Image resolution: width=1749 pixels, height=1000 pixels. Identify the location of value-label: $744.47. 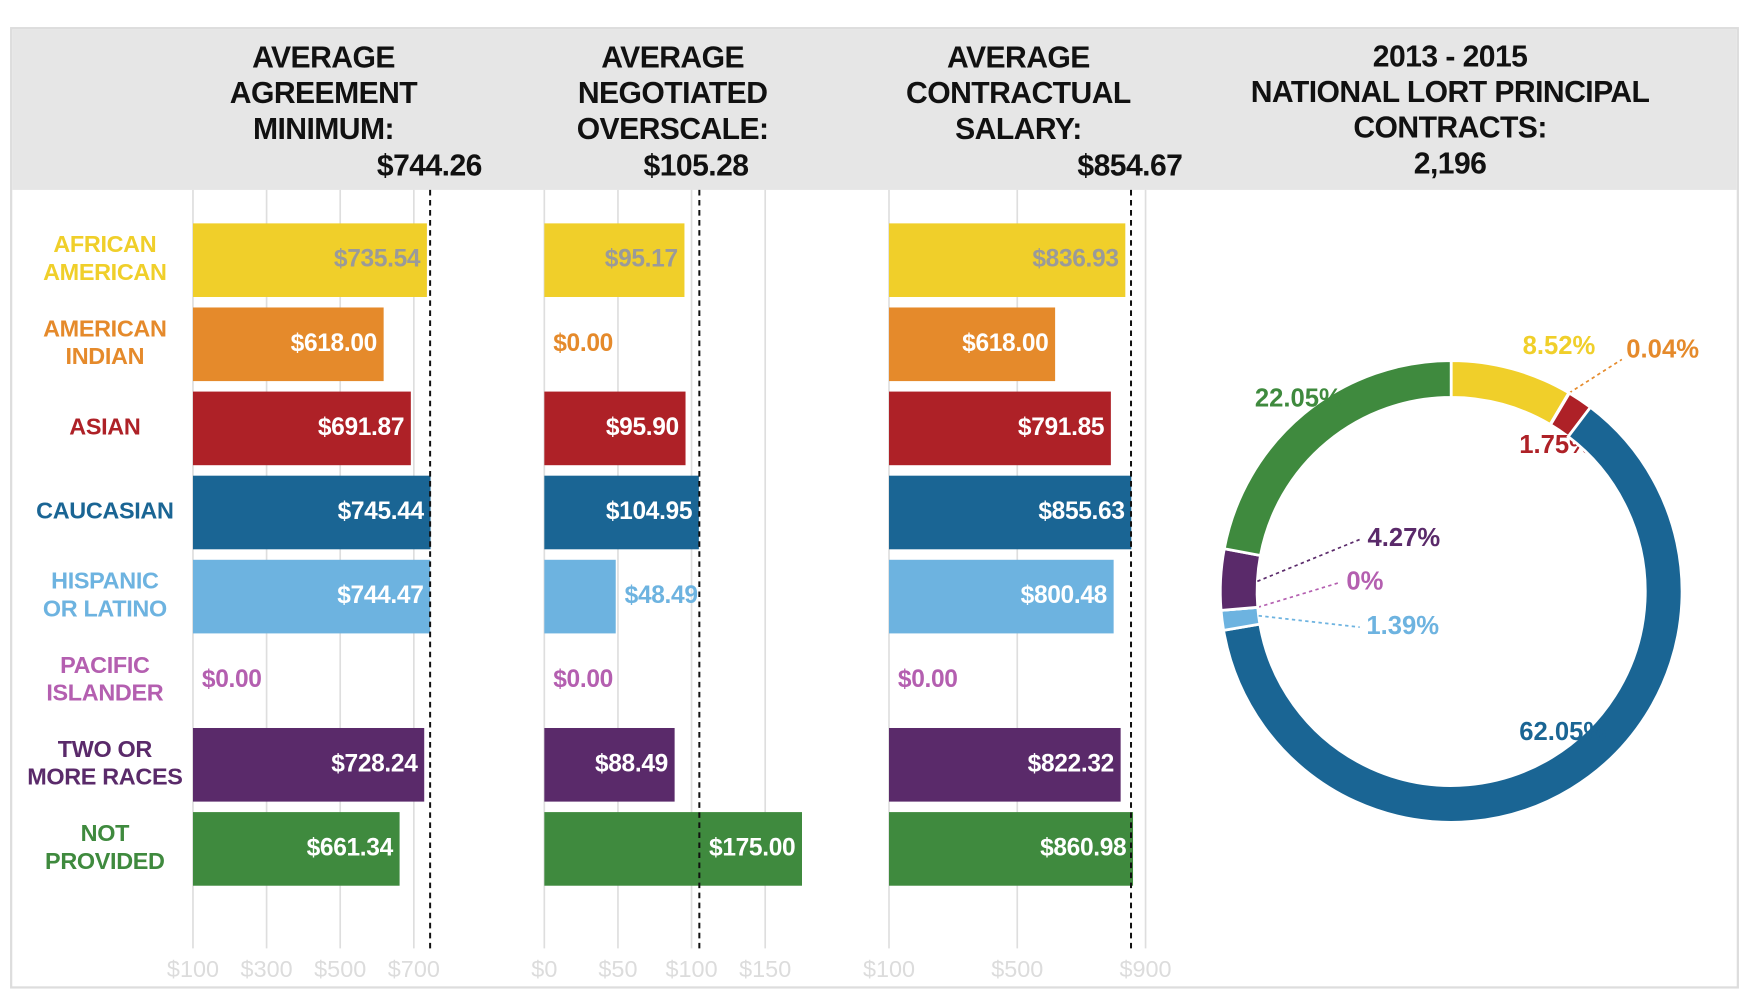
(380, 595).